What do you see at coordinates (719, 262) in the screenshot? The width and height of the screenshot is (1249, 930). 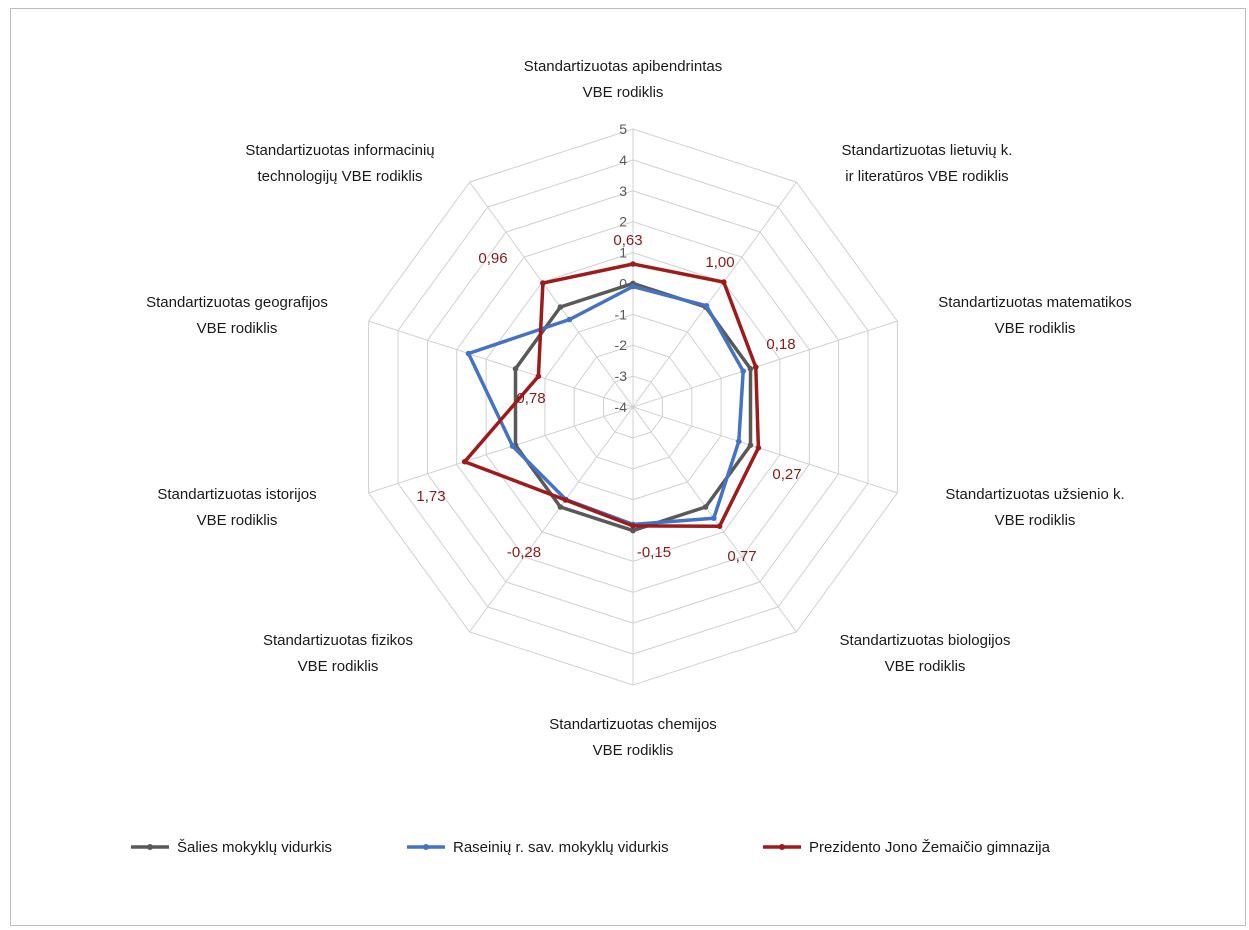 I see `data-label: 1,00` at bounding box center [719, 262].